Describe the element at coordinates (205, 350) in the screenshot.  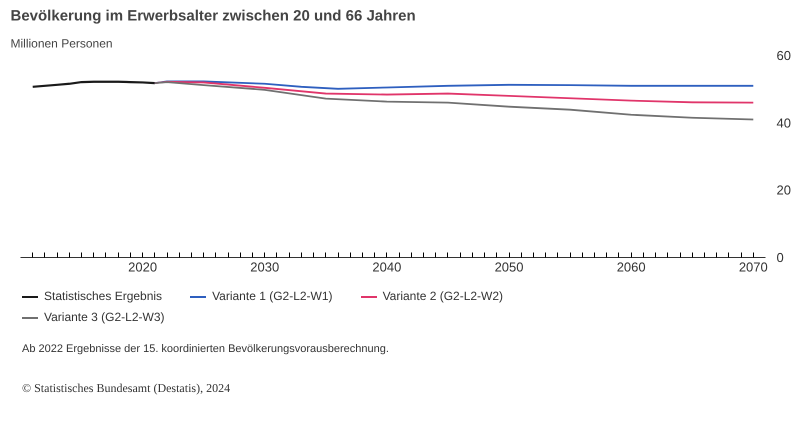
I see `text: Ab 2022 Ergebnisse der 15. koordinierten Bevölkerungsvorausberechnung.` at that location.